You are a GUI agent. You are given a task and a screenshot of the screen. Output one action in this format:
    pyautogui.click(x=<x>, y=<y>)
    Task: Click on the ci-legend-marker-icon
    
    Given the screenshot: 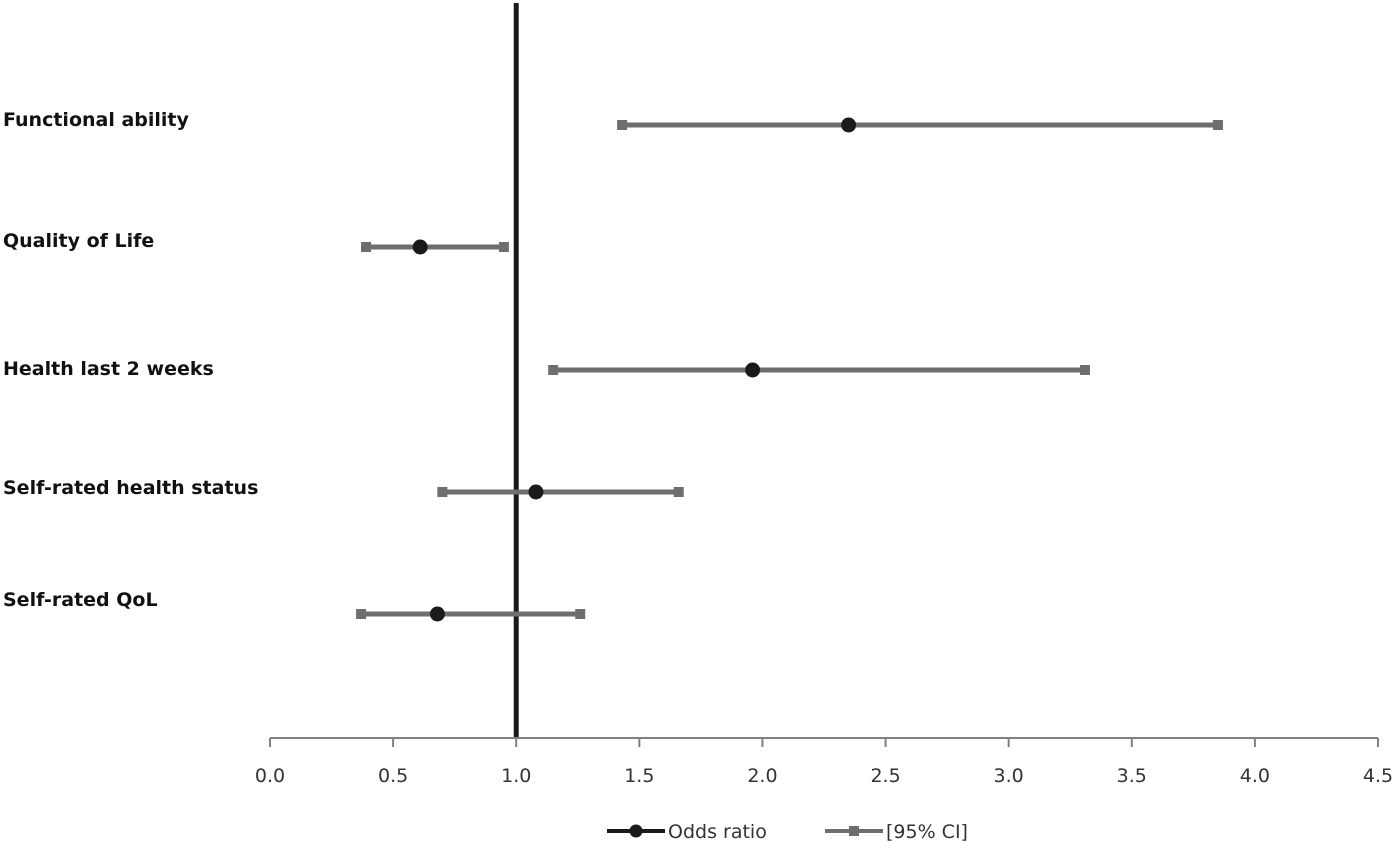 What is the action you would take?
    pyautogui.click(x=854, y=831)
    